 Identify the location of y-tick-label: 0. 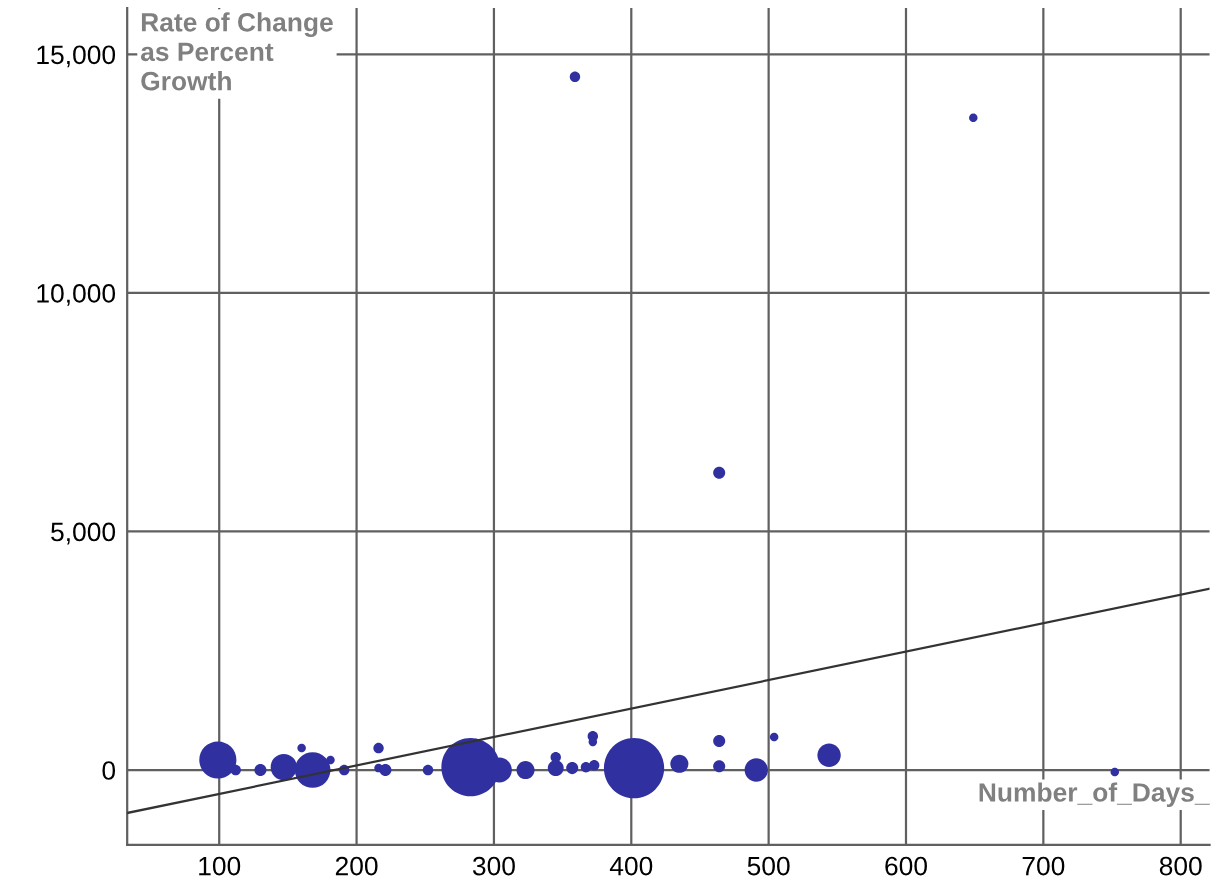
(109, 770).